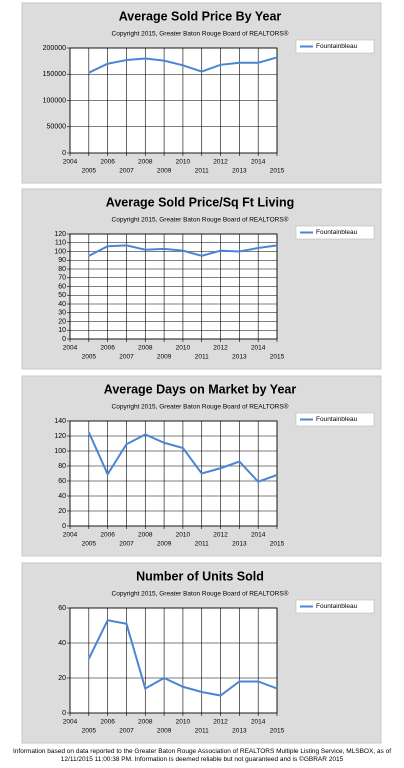  Describe the element at coordinates (54, 100) in the screenshot. I see `y-tick-label: 100000` at that location.